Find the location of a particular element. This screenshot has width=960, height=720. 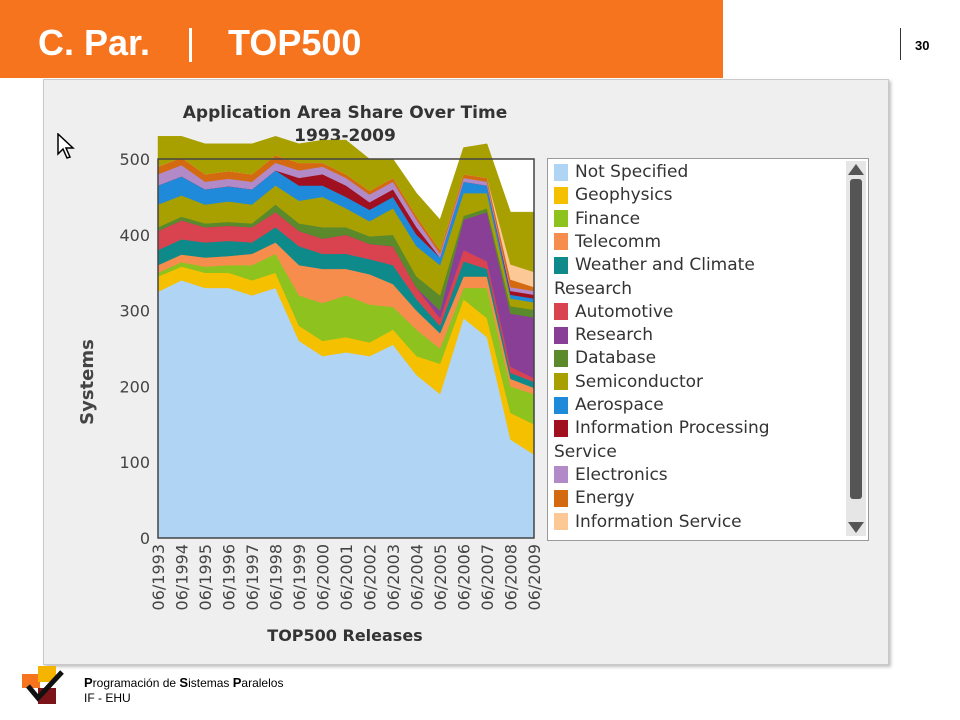

y-tick-label: 100 is located at coordinates (134, 462).